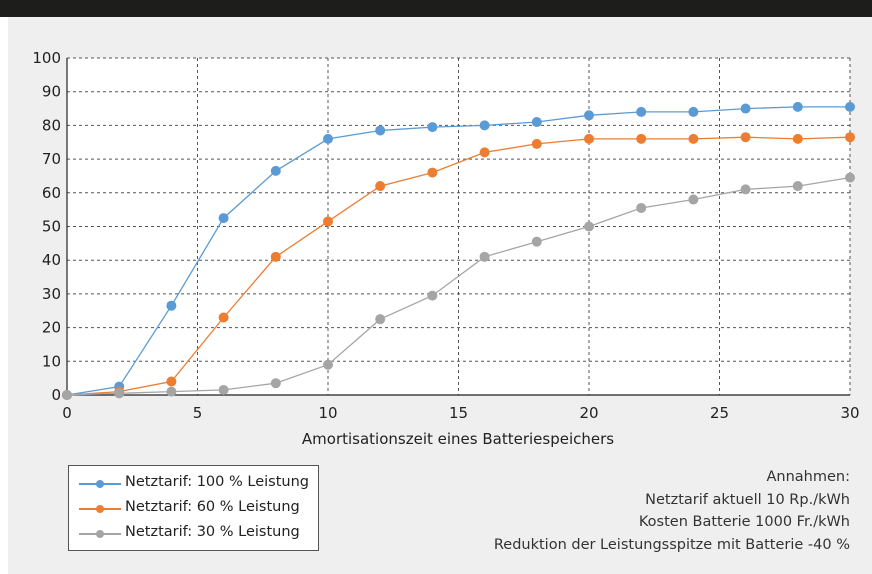 This screenshot has height=574, width=872. I want to click on x-tick-label-15: 15, so click(458, 413).